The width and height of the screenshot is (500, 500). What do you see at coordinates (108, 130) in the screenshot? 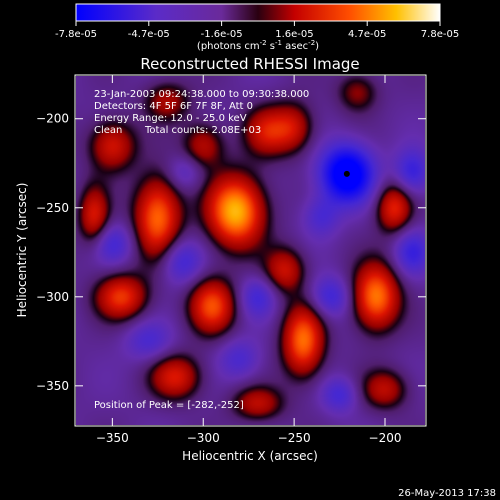
I see `annotation-clean: Clean` at bounding box center [108, 130].